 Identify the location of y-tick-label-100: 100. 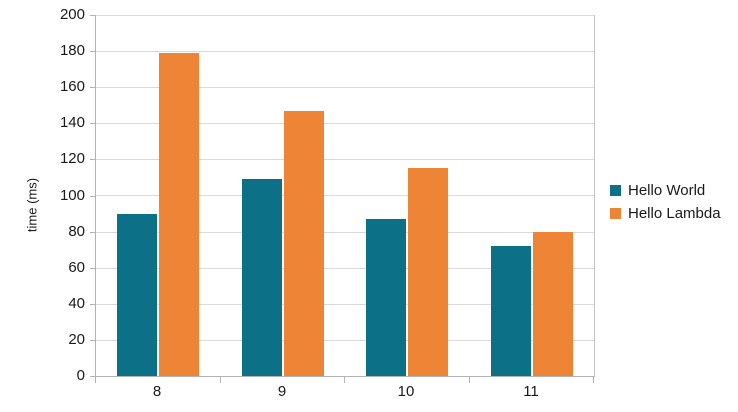
(72, 195).